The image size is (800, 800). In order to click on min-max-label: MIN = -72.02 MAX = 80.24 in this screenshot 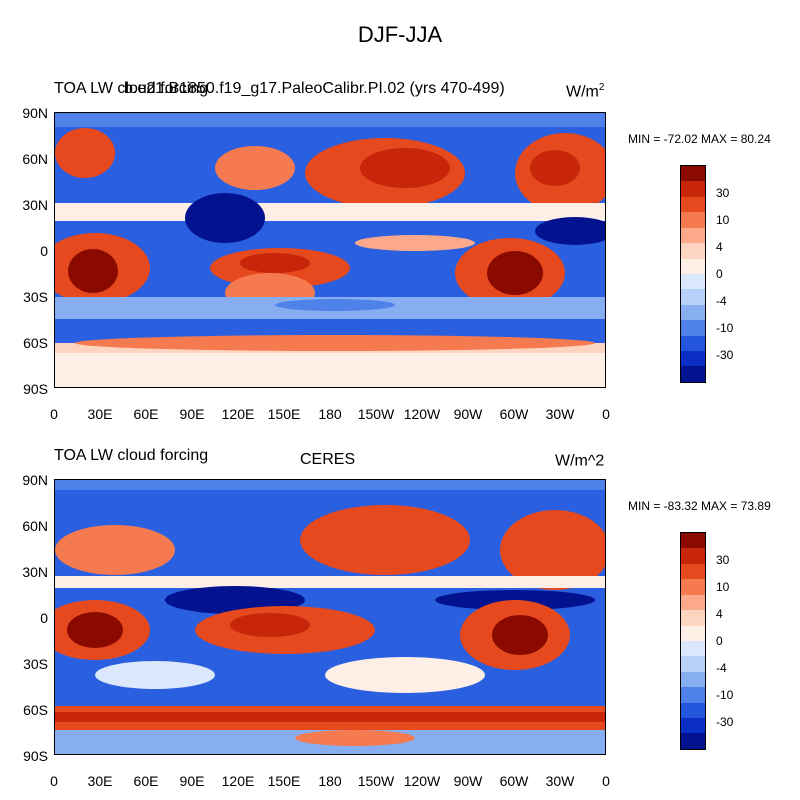, I will do `click(699, 139)`.